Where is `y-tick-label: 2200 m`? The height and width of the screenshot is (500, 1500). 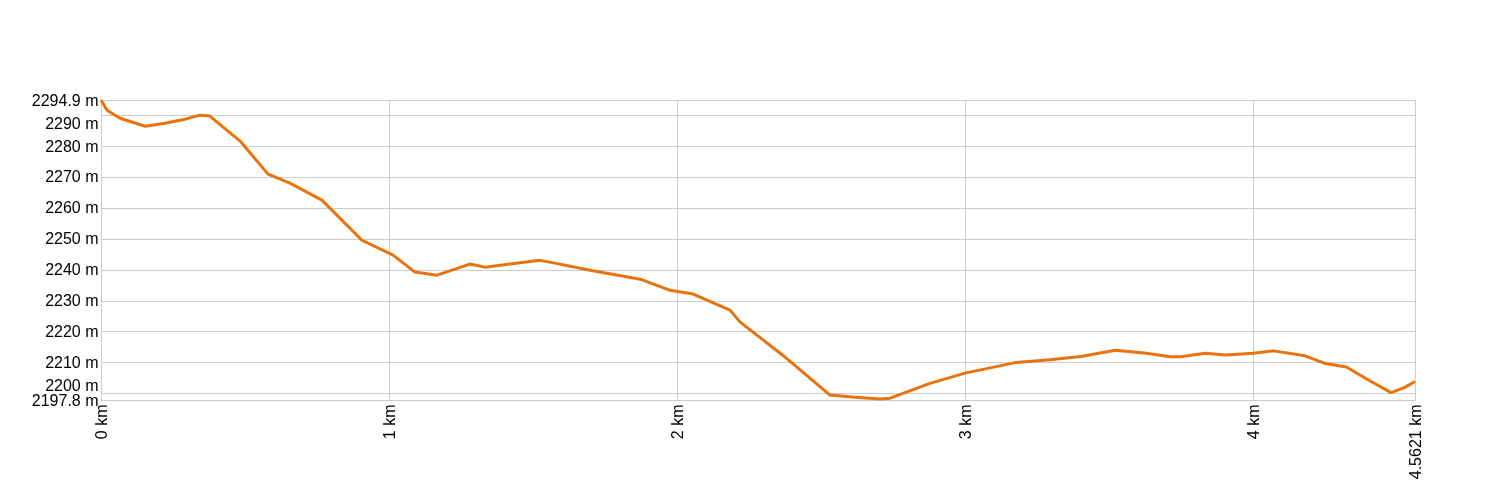
y-tick-label: 2200 m is located at coordinates (72, 385).